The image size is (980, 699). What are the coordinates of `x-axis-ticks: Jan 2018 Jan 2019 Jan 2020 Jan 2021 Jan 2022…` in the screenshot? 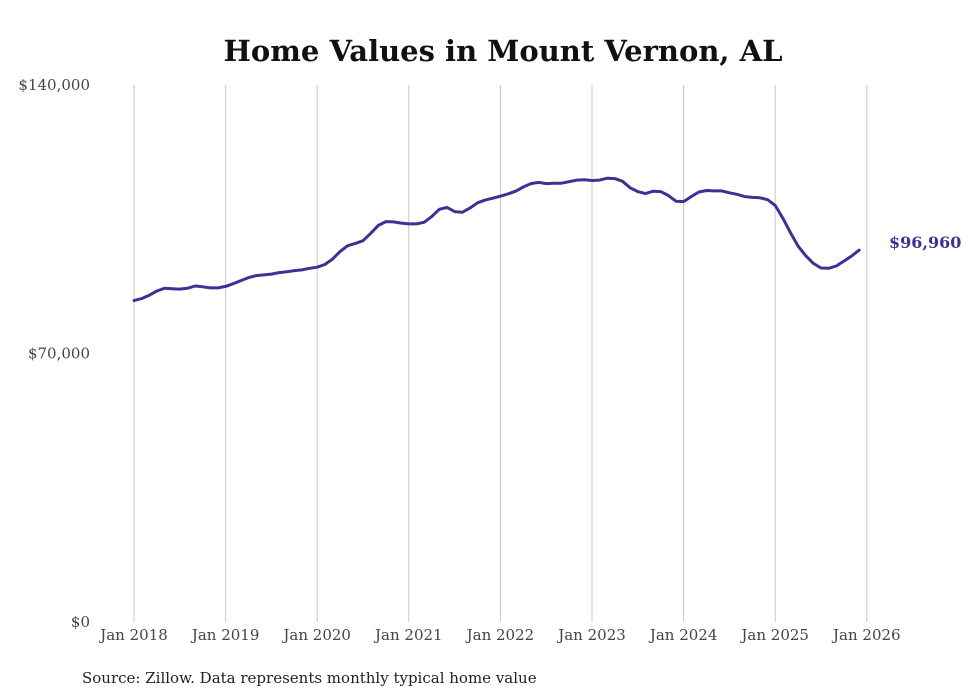 It's located at (499, 635).